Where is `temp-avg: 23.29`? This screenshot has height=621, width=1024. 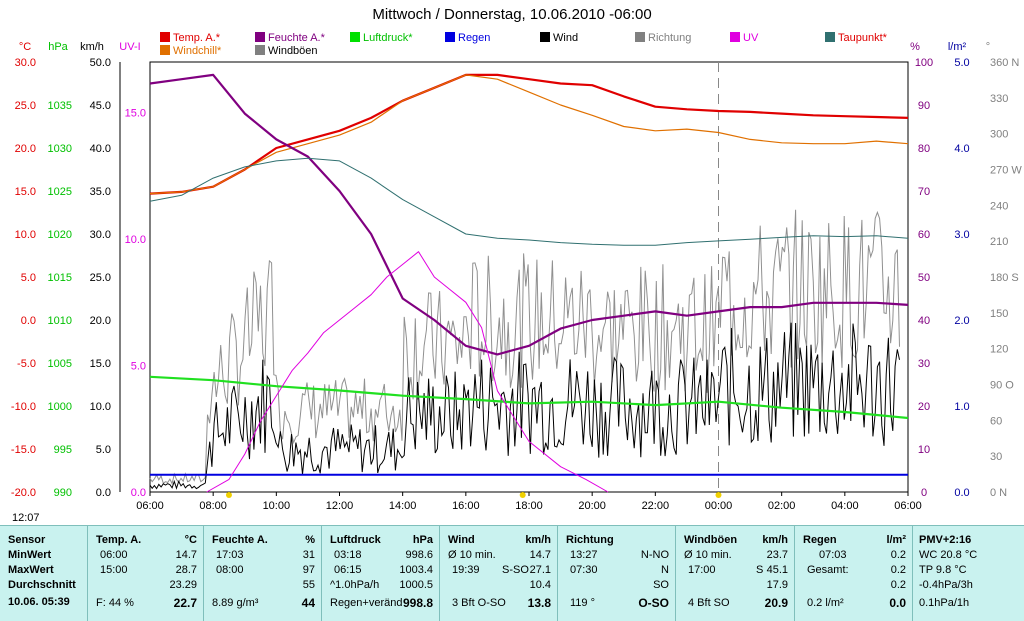 temp-avg: 23.29 is located at coordinates (183, 585).